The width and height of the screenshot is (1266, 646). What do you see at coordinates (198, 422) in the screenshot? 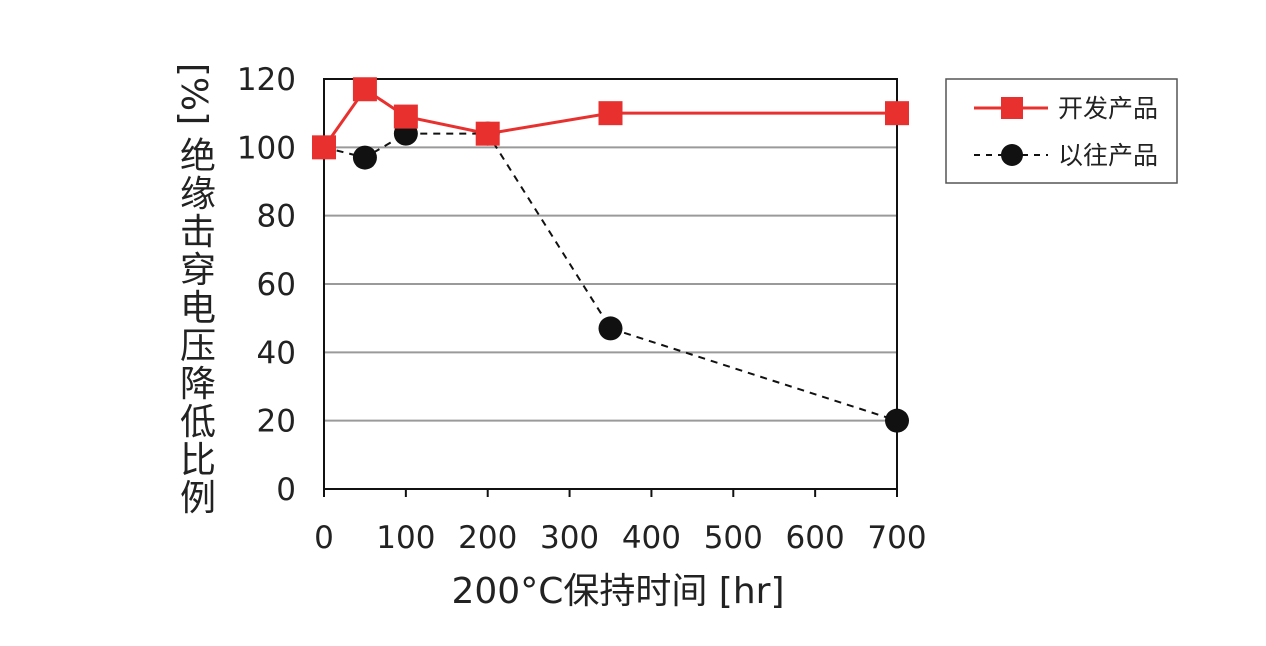
I see `y-axis-label-char: 低` at bounding box center [198, 422].